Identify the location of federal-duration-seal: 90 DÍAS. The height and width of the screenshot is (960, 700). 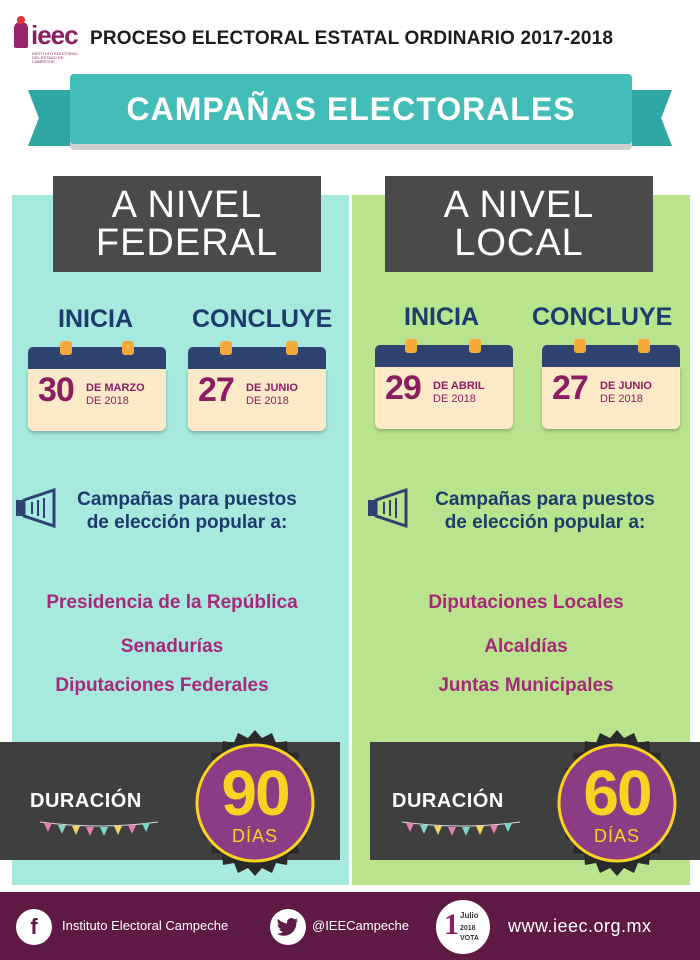
(255, 803).